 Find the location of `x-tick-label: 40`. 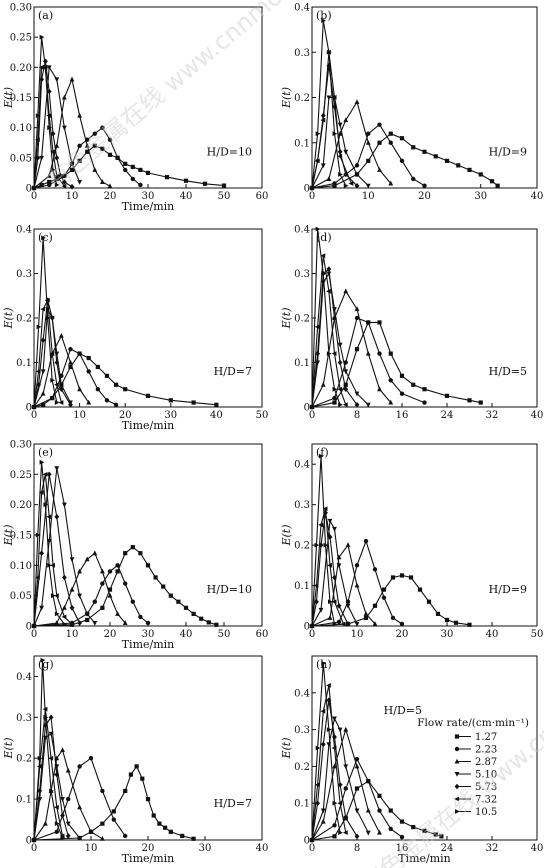

x-tick-label: 40 is located at coordinates (492, 634).